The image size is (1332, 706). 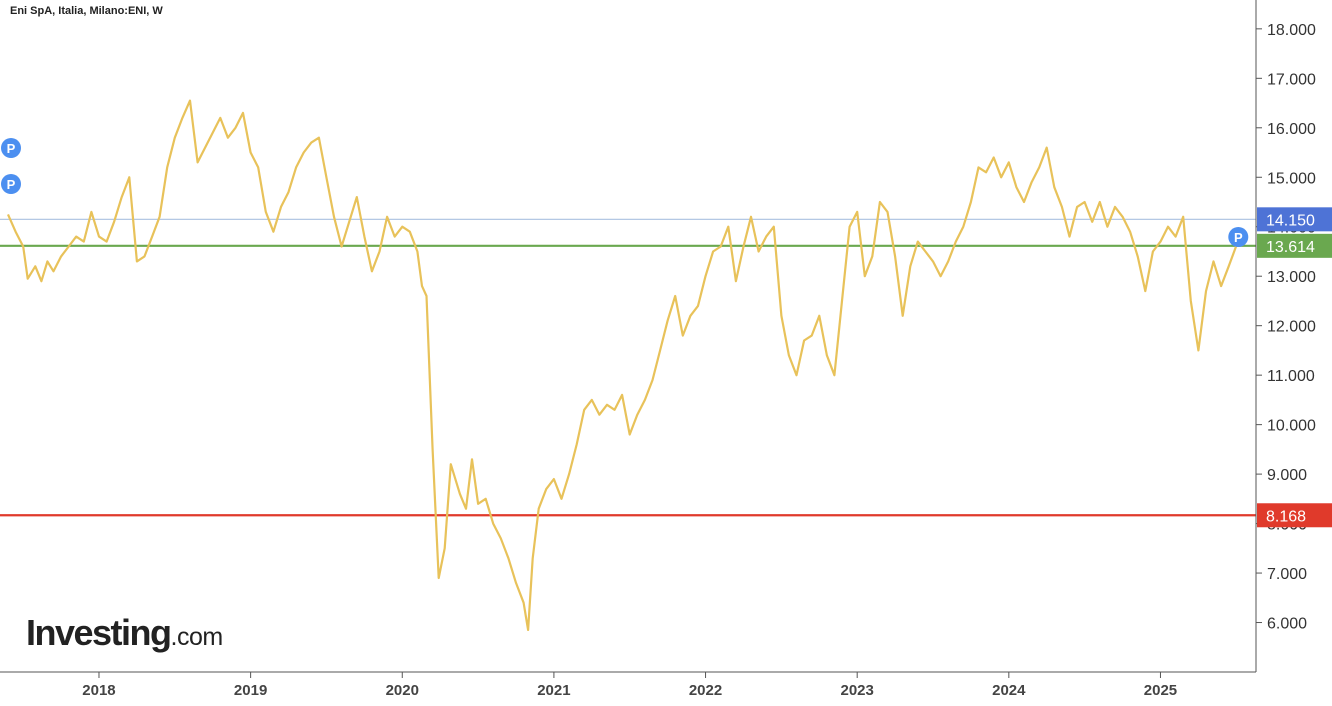 What do you see at coordinates (1291, 79) in the screenshot?
I see `y-tick-label: 17.000` at bounding box center [1291, 79].